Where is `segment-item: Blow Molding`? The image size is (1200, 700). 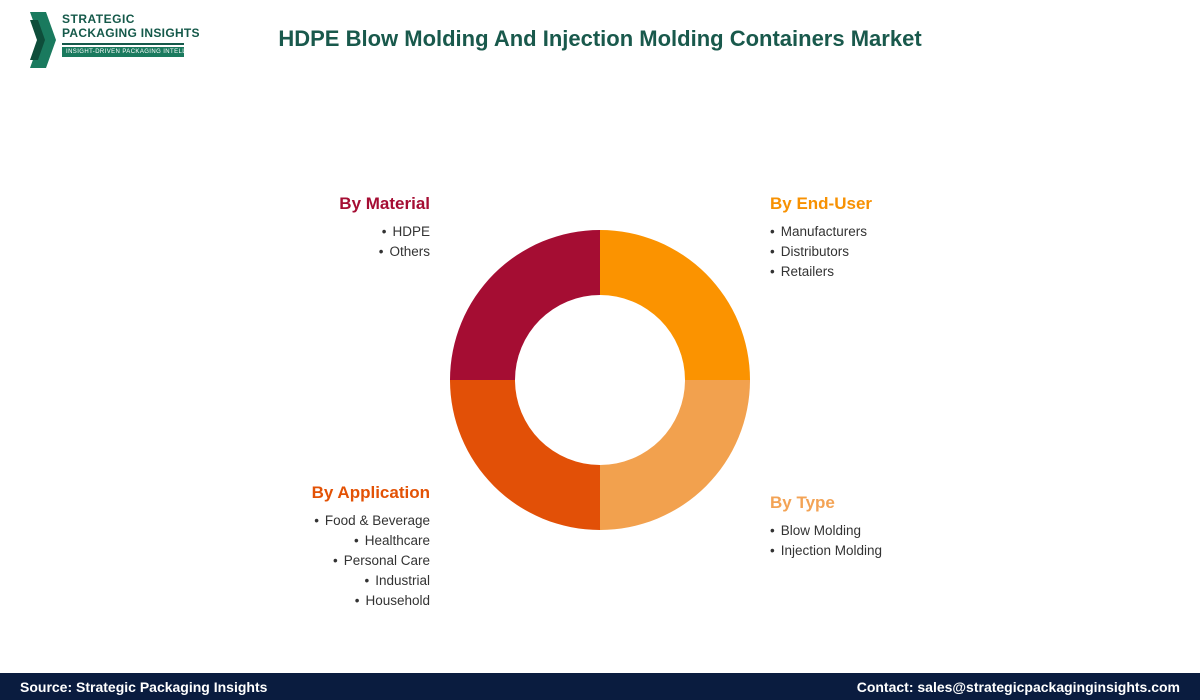 segment-item: Blow Molding is located at coordinates (826, 531).